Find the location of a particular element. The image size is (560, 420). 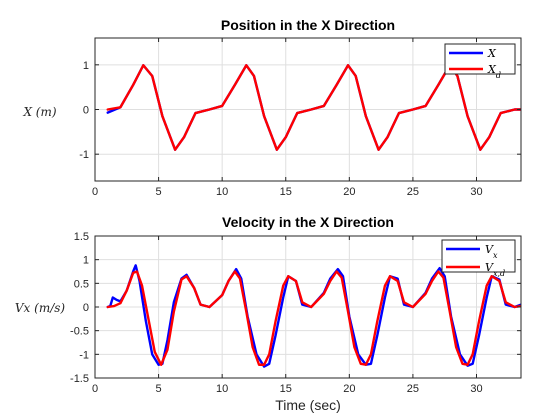

y-axis-label: Vx (m/s) is located at coordinates (40, 308).